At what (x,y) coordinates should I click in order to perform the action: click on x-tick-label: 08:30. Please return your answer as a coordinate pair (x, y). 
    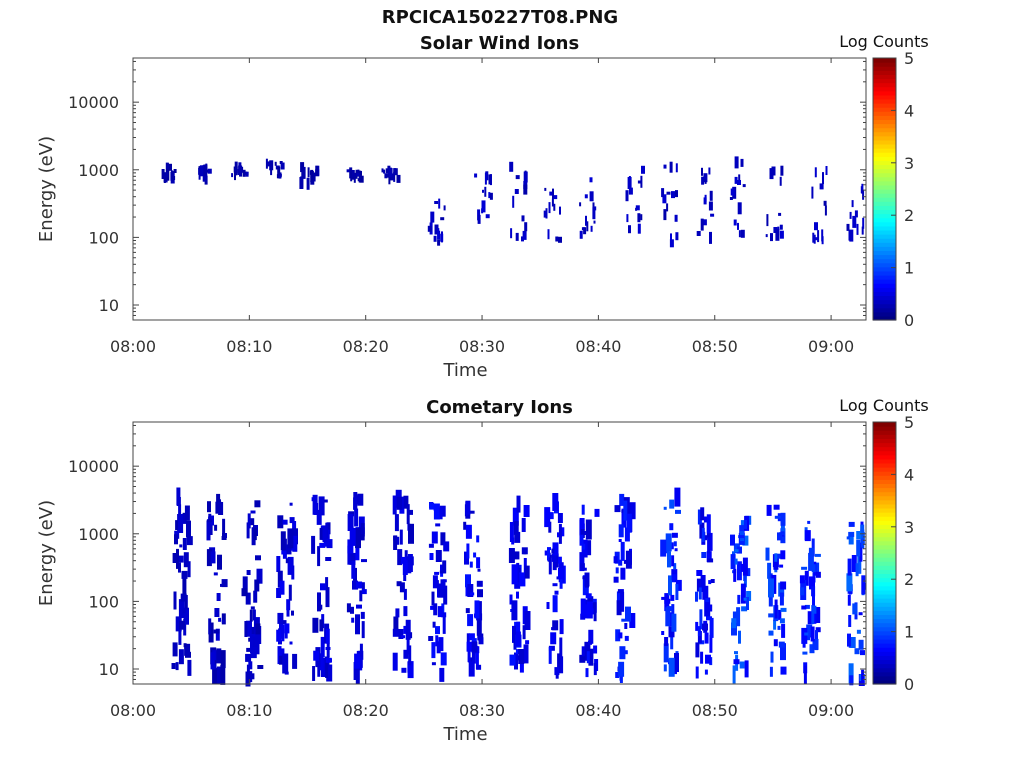
    Looking at the image, I should click on (482, 710).